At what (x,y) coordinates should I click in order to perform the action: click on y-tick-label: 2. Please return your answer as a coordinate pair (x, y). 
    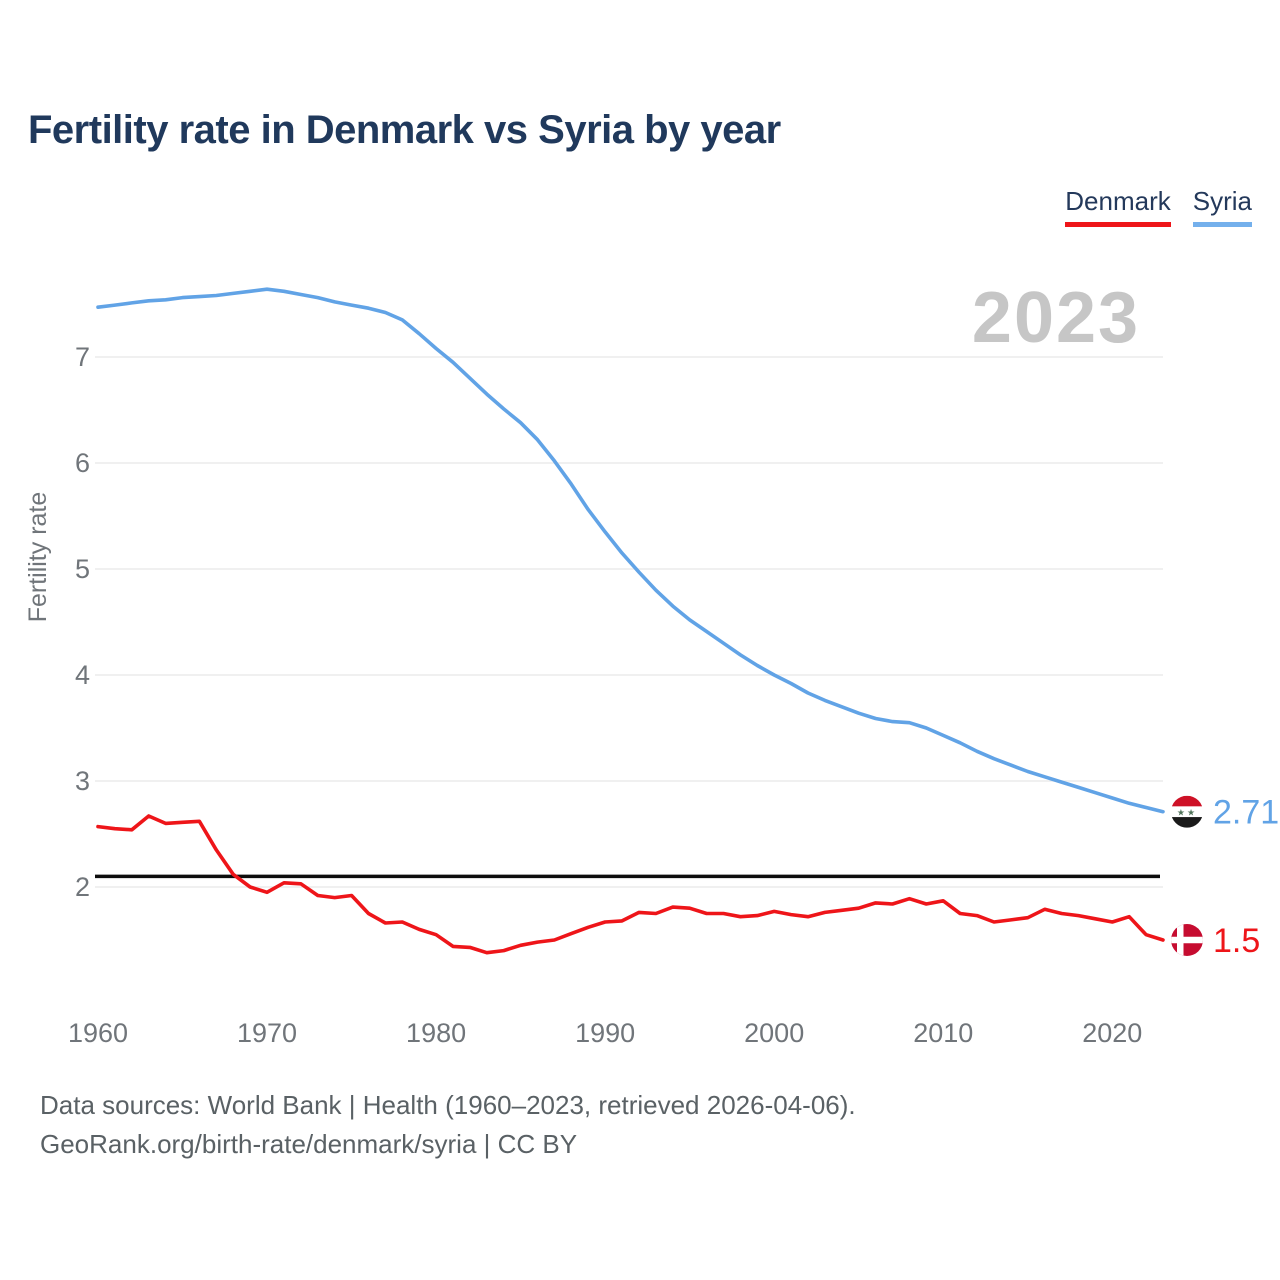
    Looking at the image, I should click on (82, 887).